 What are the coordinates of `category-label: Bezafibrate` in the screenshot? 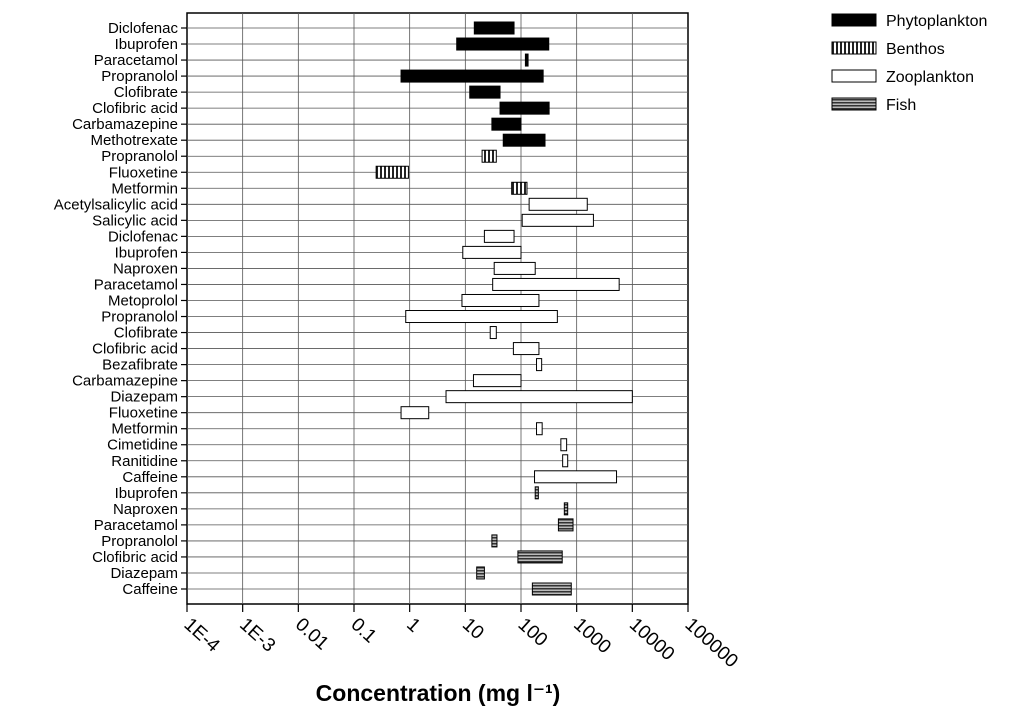 It's located at (140, 365).